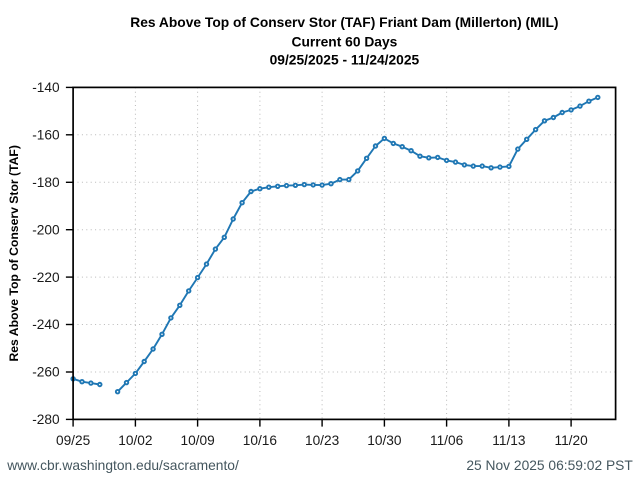 The width and height of the screenshot is (640, 485). I want to click on svg-text:Res Above Top of Conserv Stor: Res Above Top of Conserv Stor (TAF), so click(14, 253).